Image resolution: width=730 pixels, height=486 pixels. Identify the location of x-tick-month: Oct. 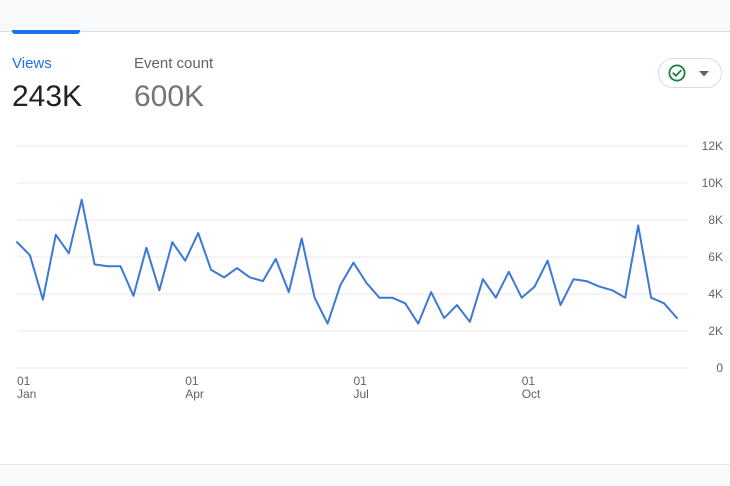
(531, 394).